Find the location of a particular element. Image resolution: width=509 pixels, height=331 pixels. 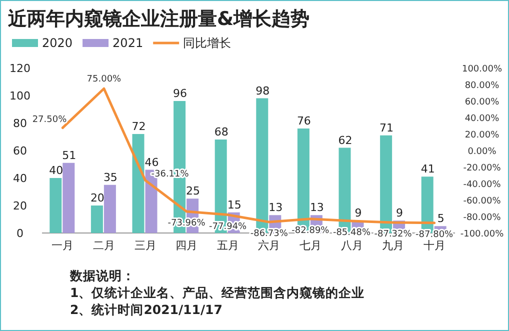

x-tick-label: 二月 is located at coordinates (103, 245).